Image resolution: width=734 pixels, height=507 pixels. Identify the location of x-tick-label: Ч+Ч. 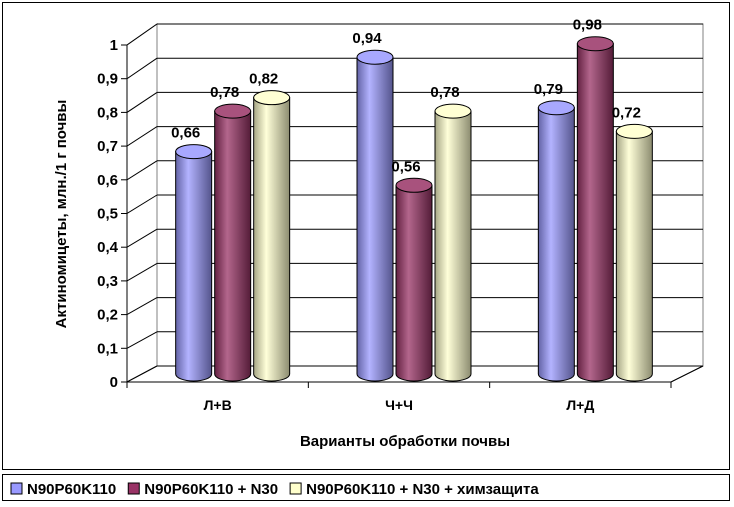
(399, 405).